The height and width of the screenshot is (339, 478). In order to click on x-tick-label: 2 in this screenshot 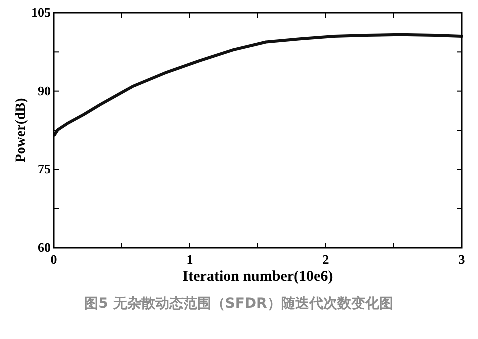, I will do `click(326, 259)`.